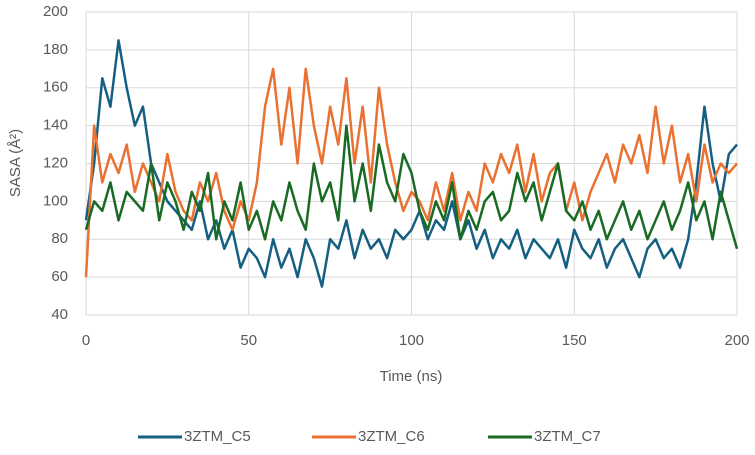 This screenshot has width=755, height=455. I want to click on x-tick-label: 50, so click(248, 340).